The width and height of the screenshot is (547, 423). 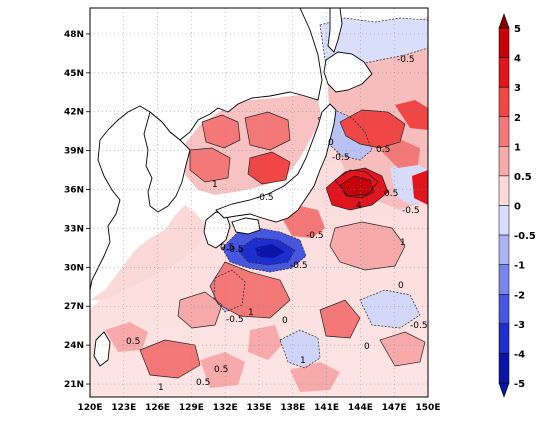 What do you see at coordinates (519, 266) in the screenshot?
I see `colorbar-level-label: -1` at bounding box center [519, 266].